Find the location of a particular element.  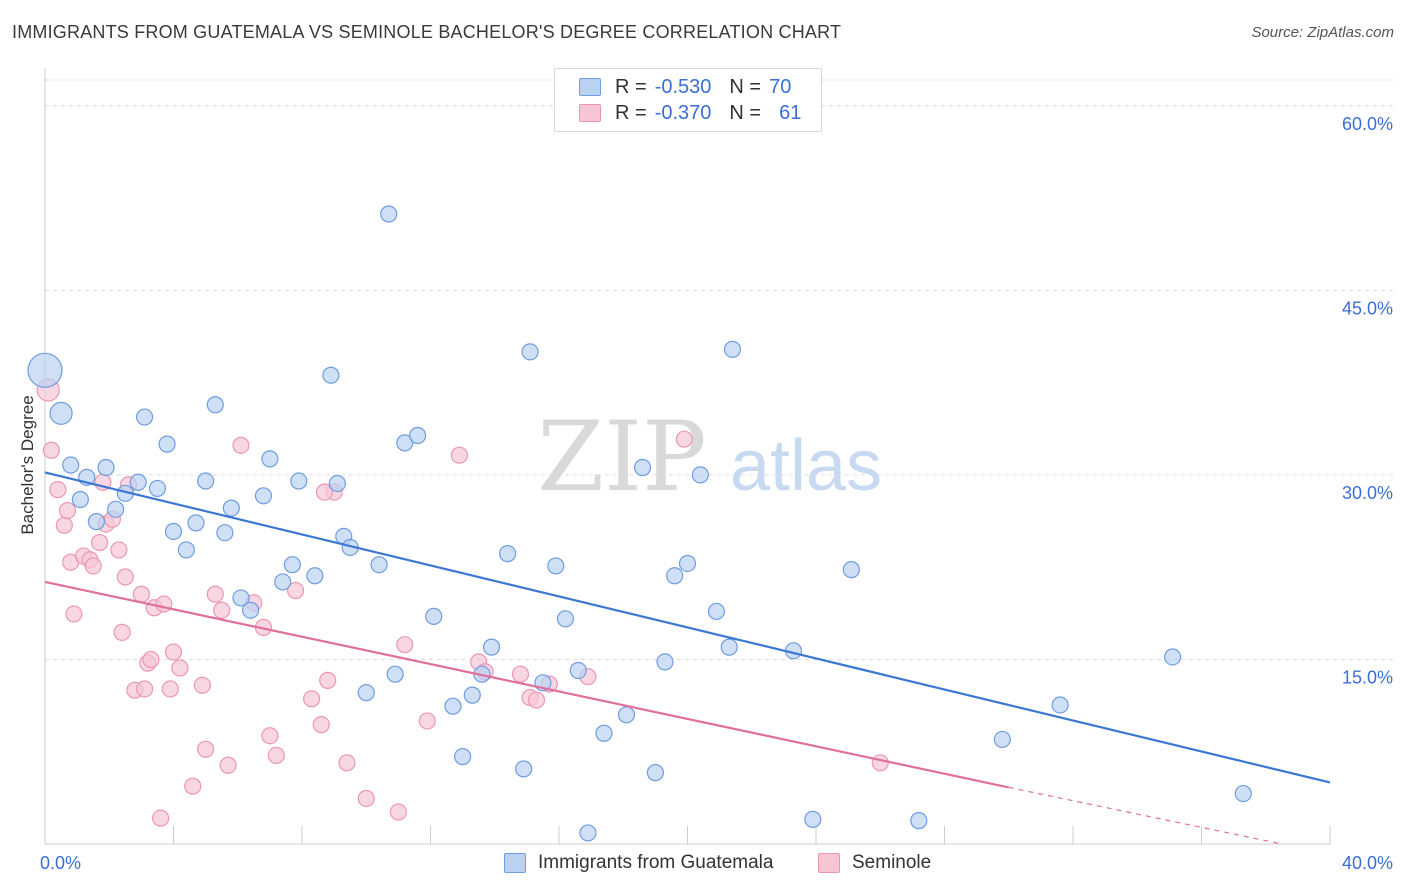

legend-item-guatemala: Immigrants from Guatemala is located at coordinates (638, 863).